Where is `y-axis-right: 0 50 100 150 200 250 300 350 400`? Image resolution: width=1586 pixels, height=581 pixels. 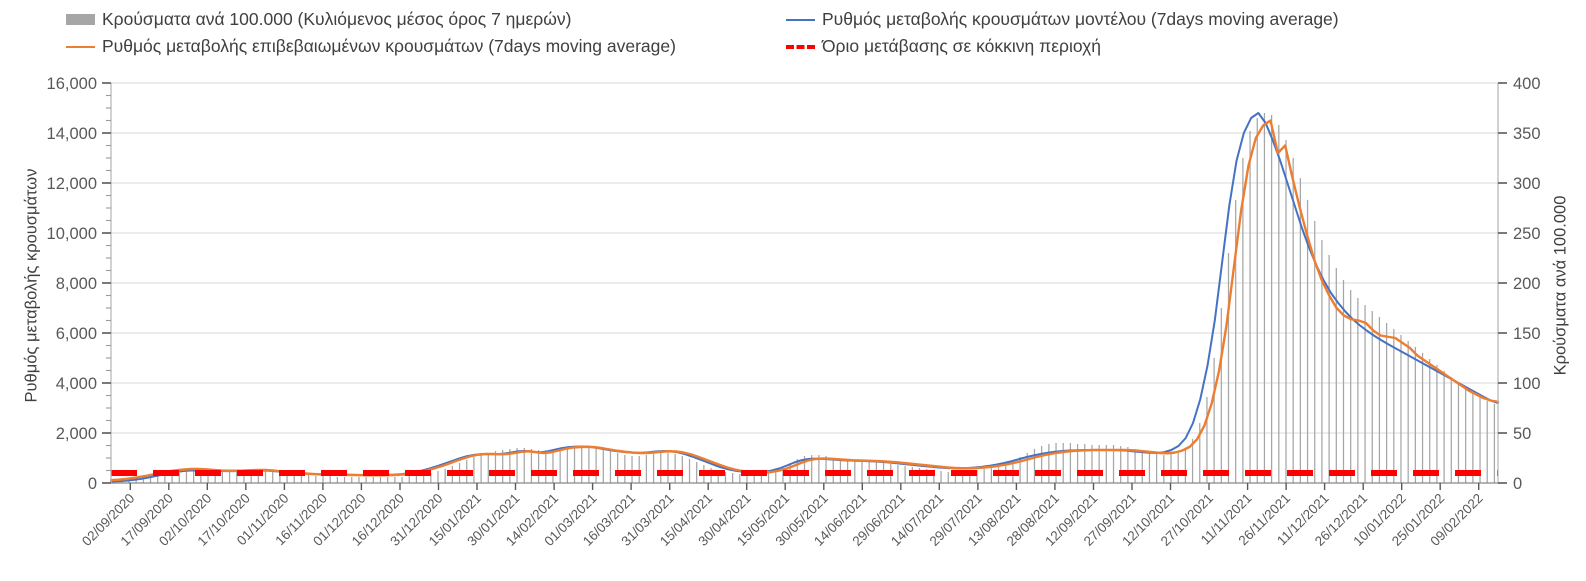
y-axis-right: 0 50 100 150 200 250 300 350 400 is located at coordinates (1519, 284).